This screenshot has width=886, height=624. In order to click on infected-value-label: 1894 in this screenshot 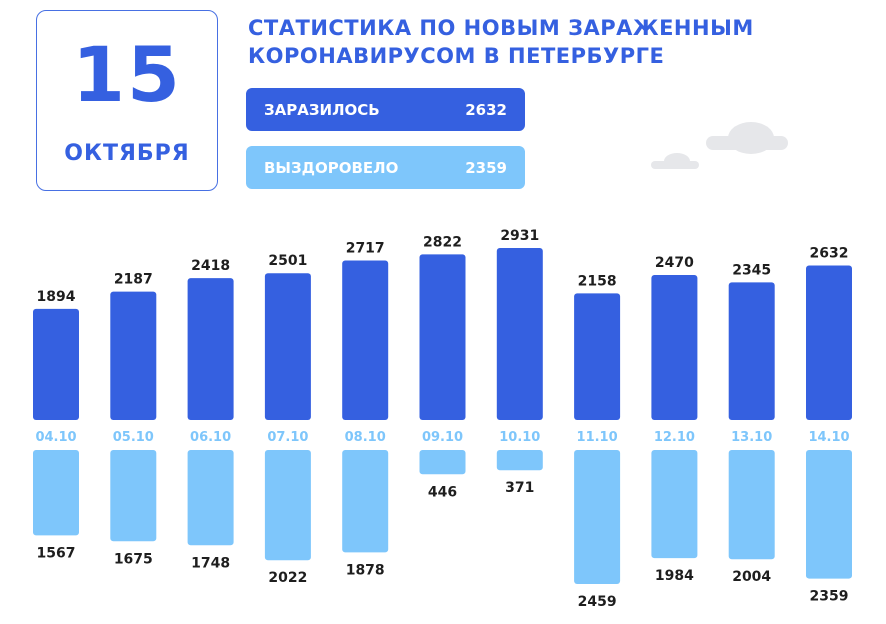, I will do `click(56, 297)`.